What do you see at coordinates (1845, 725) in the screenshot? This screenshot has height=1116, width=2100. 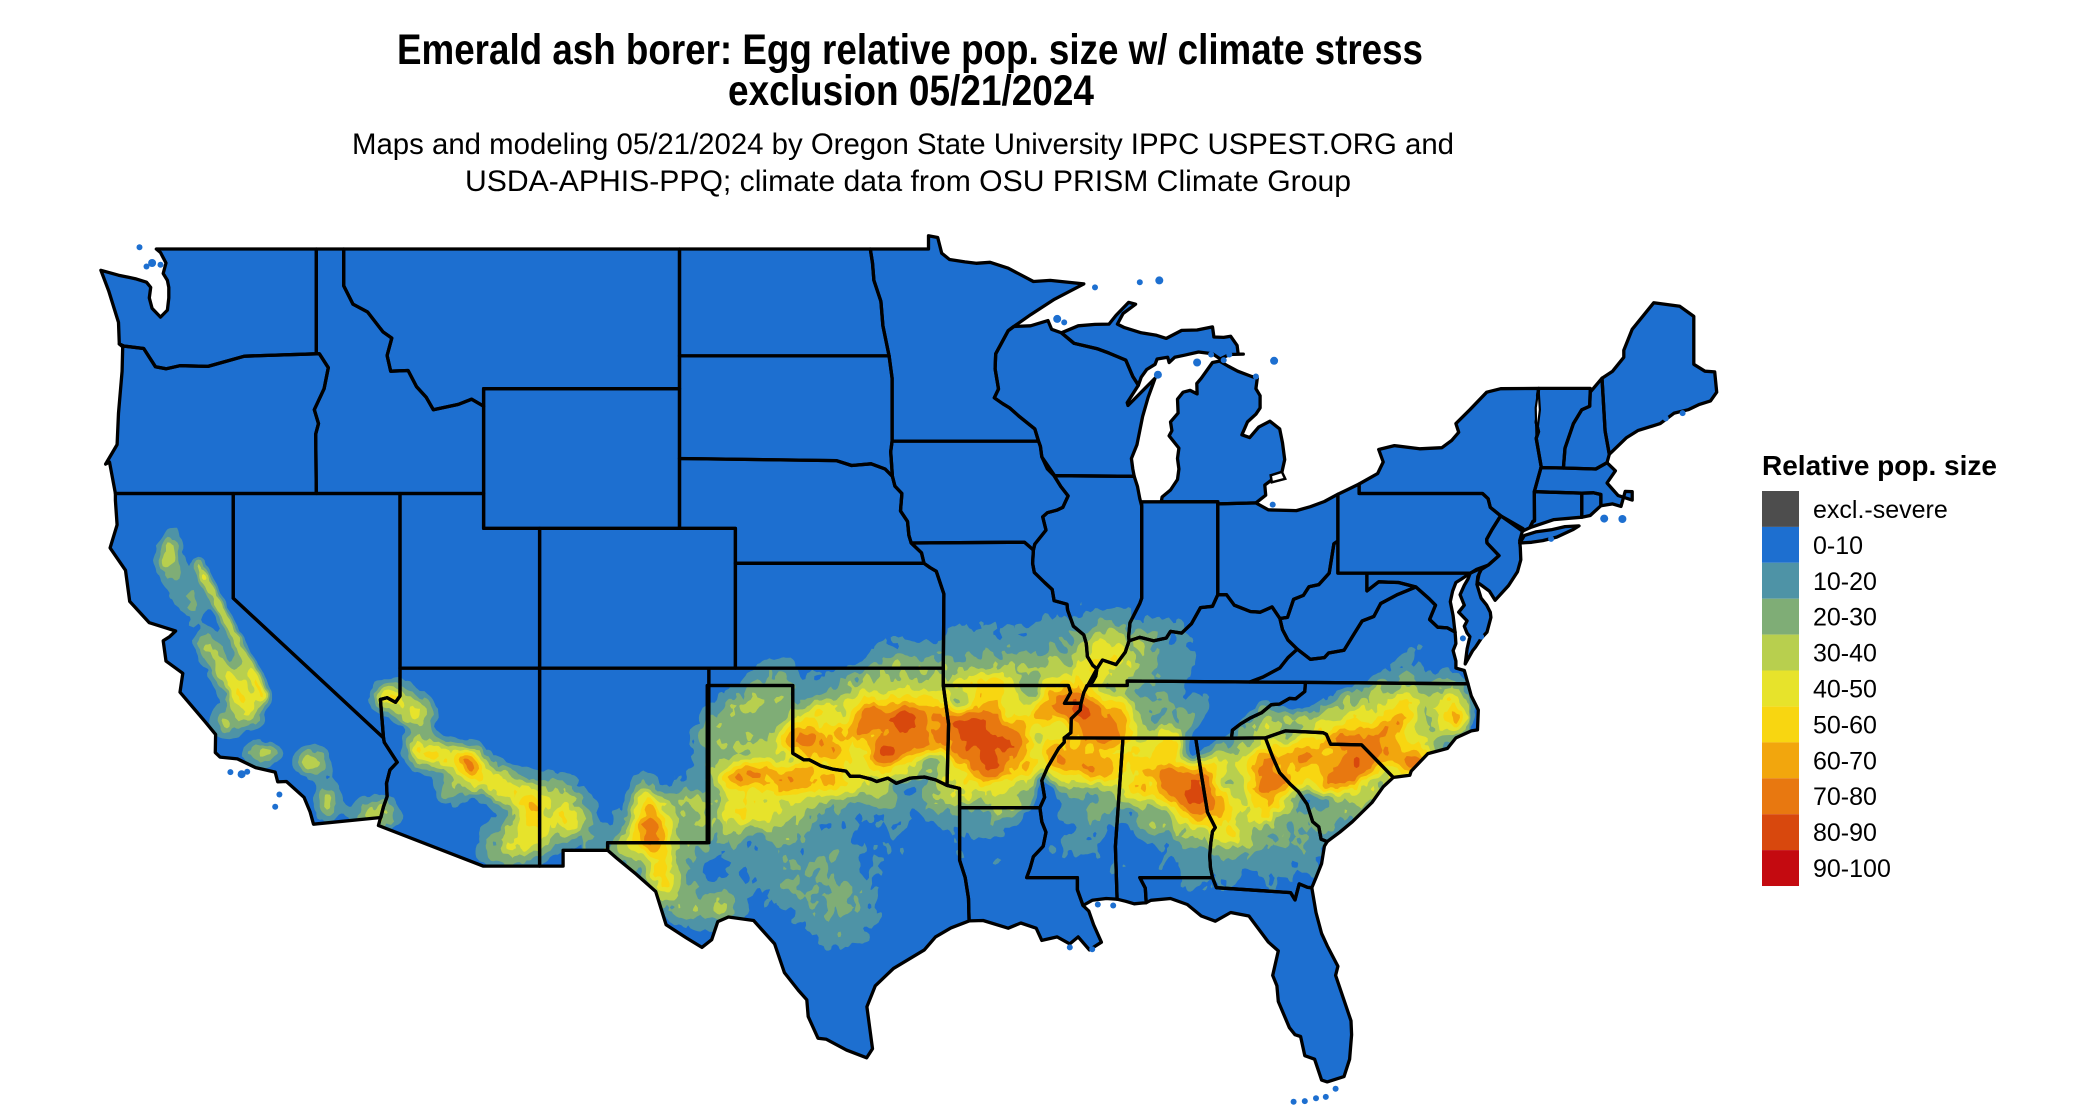 I see `svg-text: 50-60` at bounding box center [1845, 725].